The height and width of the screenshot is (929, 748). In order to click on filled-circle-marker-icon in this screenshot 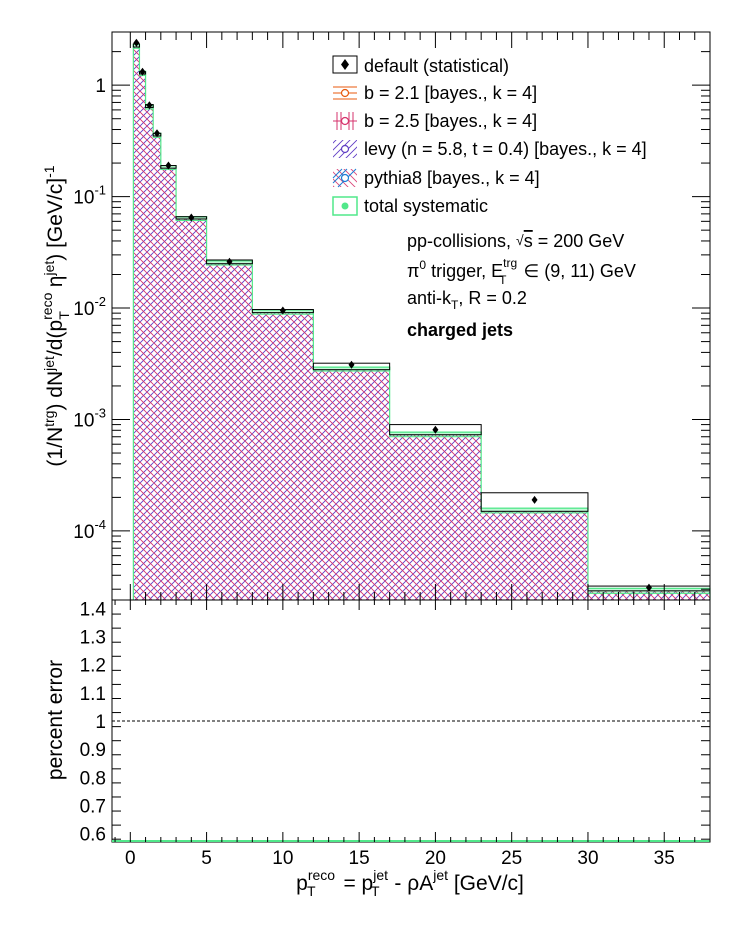, I will do `click(345, 206)`.